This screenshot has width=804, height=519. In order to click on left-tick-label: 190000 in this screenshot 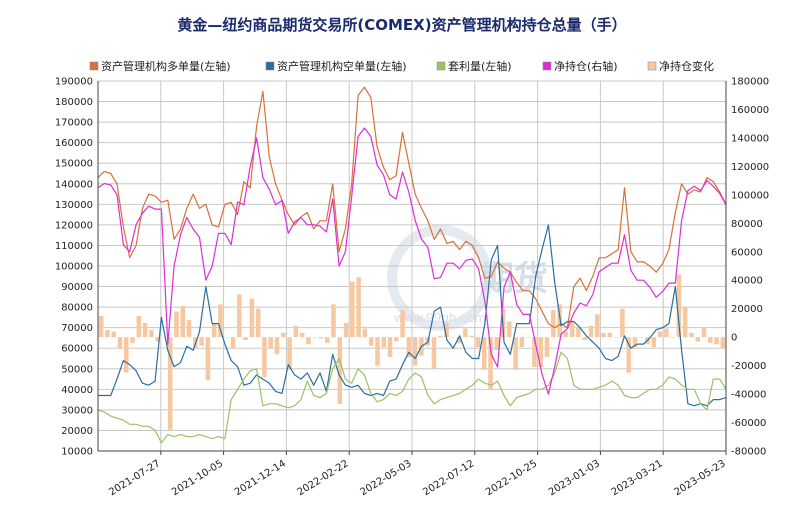, I will do `click(74, 82)`.